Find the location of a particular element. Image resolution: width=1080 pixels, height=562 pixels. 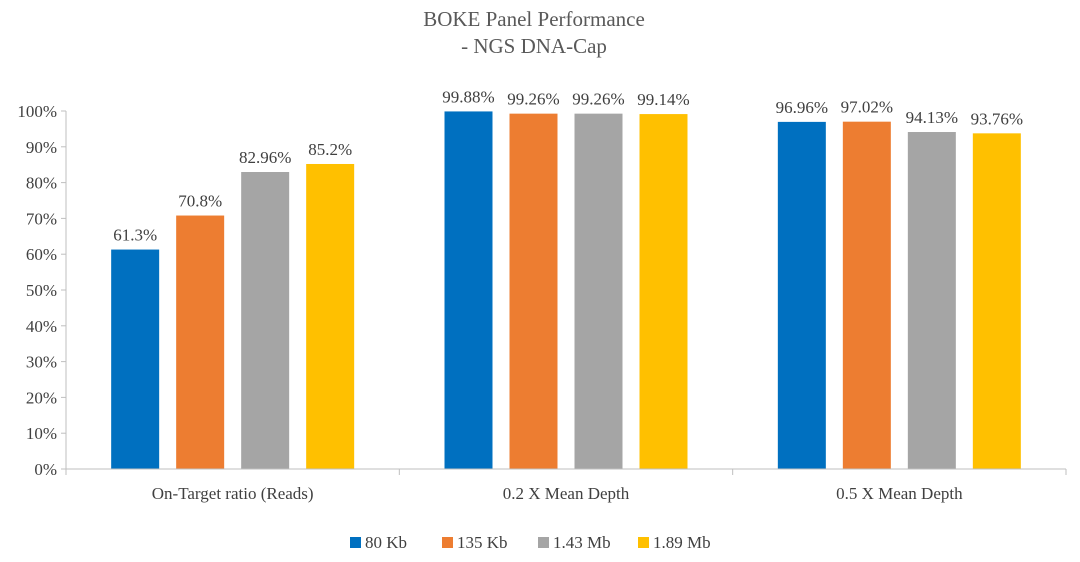

y-tick-label: 100% is located at coordinates (37, 111).